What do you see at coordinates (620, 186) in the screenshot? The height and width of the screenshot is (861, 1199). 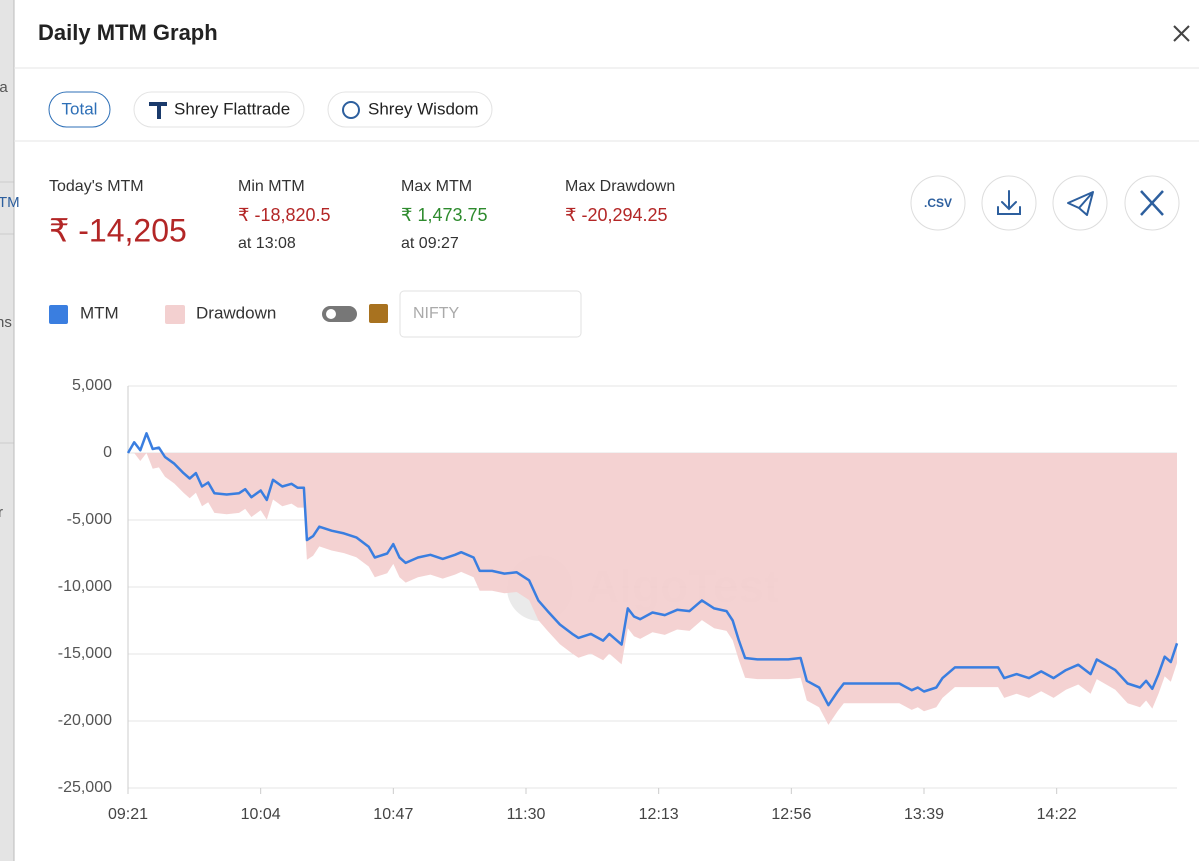 I see `stat-label: Max Drawdown` at bounding box center [620, 186].